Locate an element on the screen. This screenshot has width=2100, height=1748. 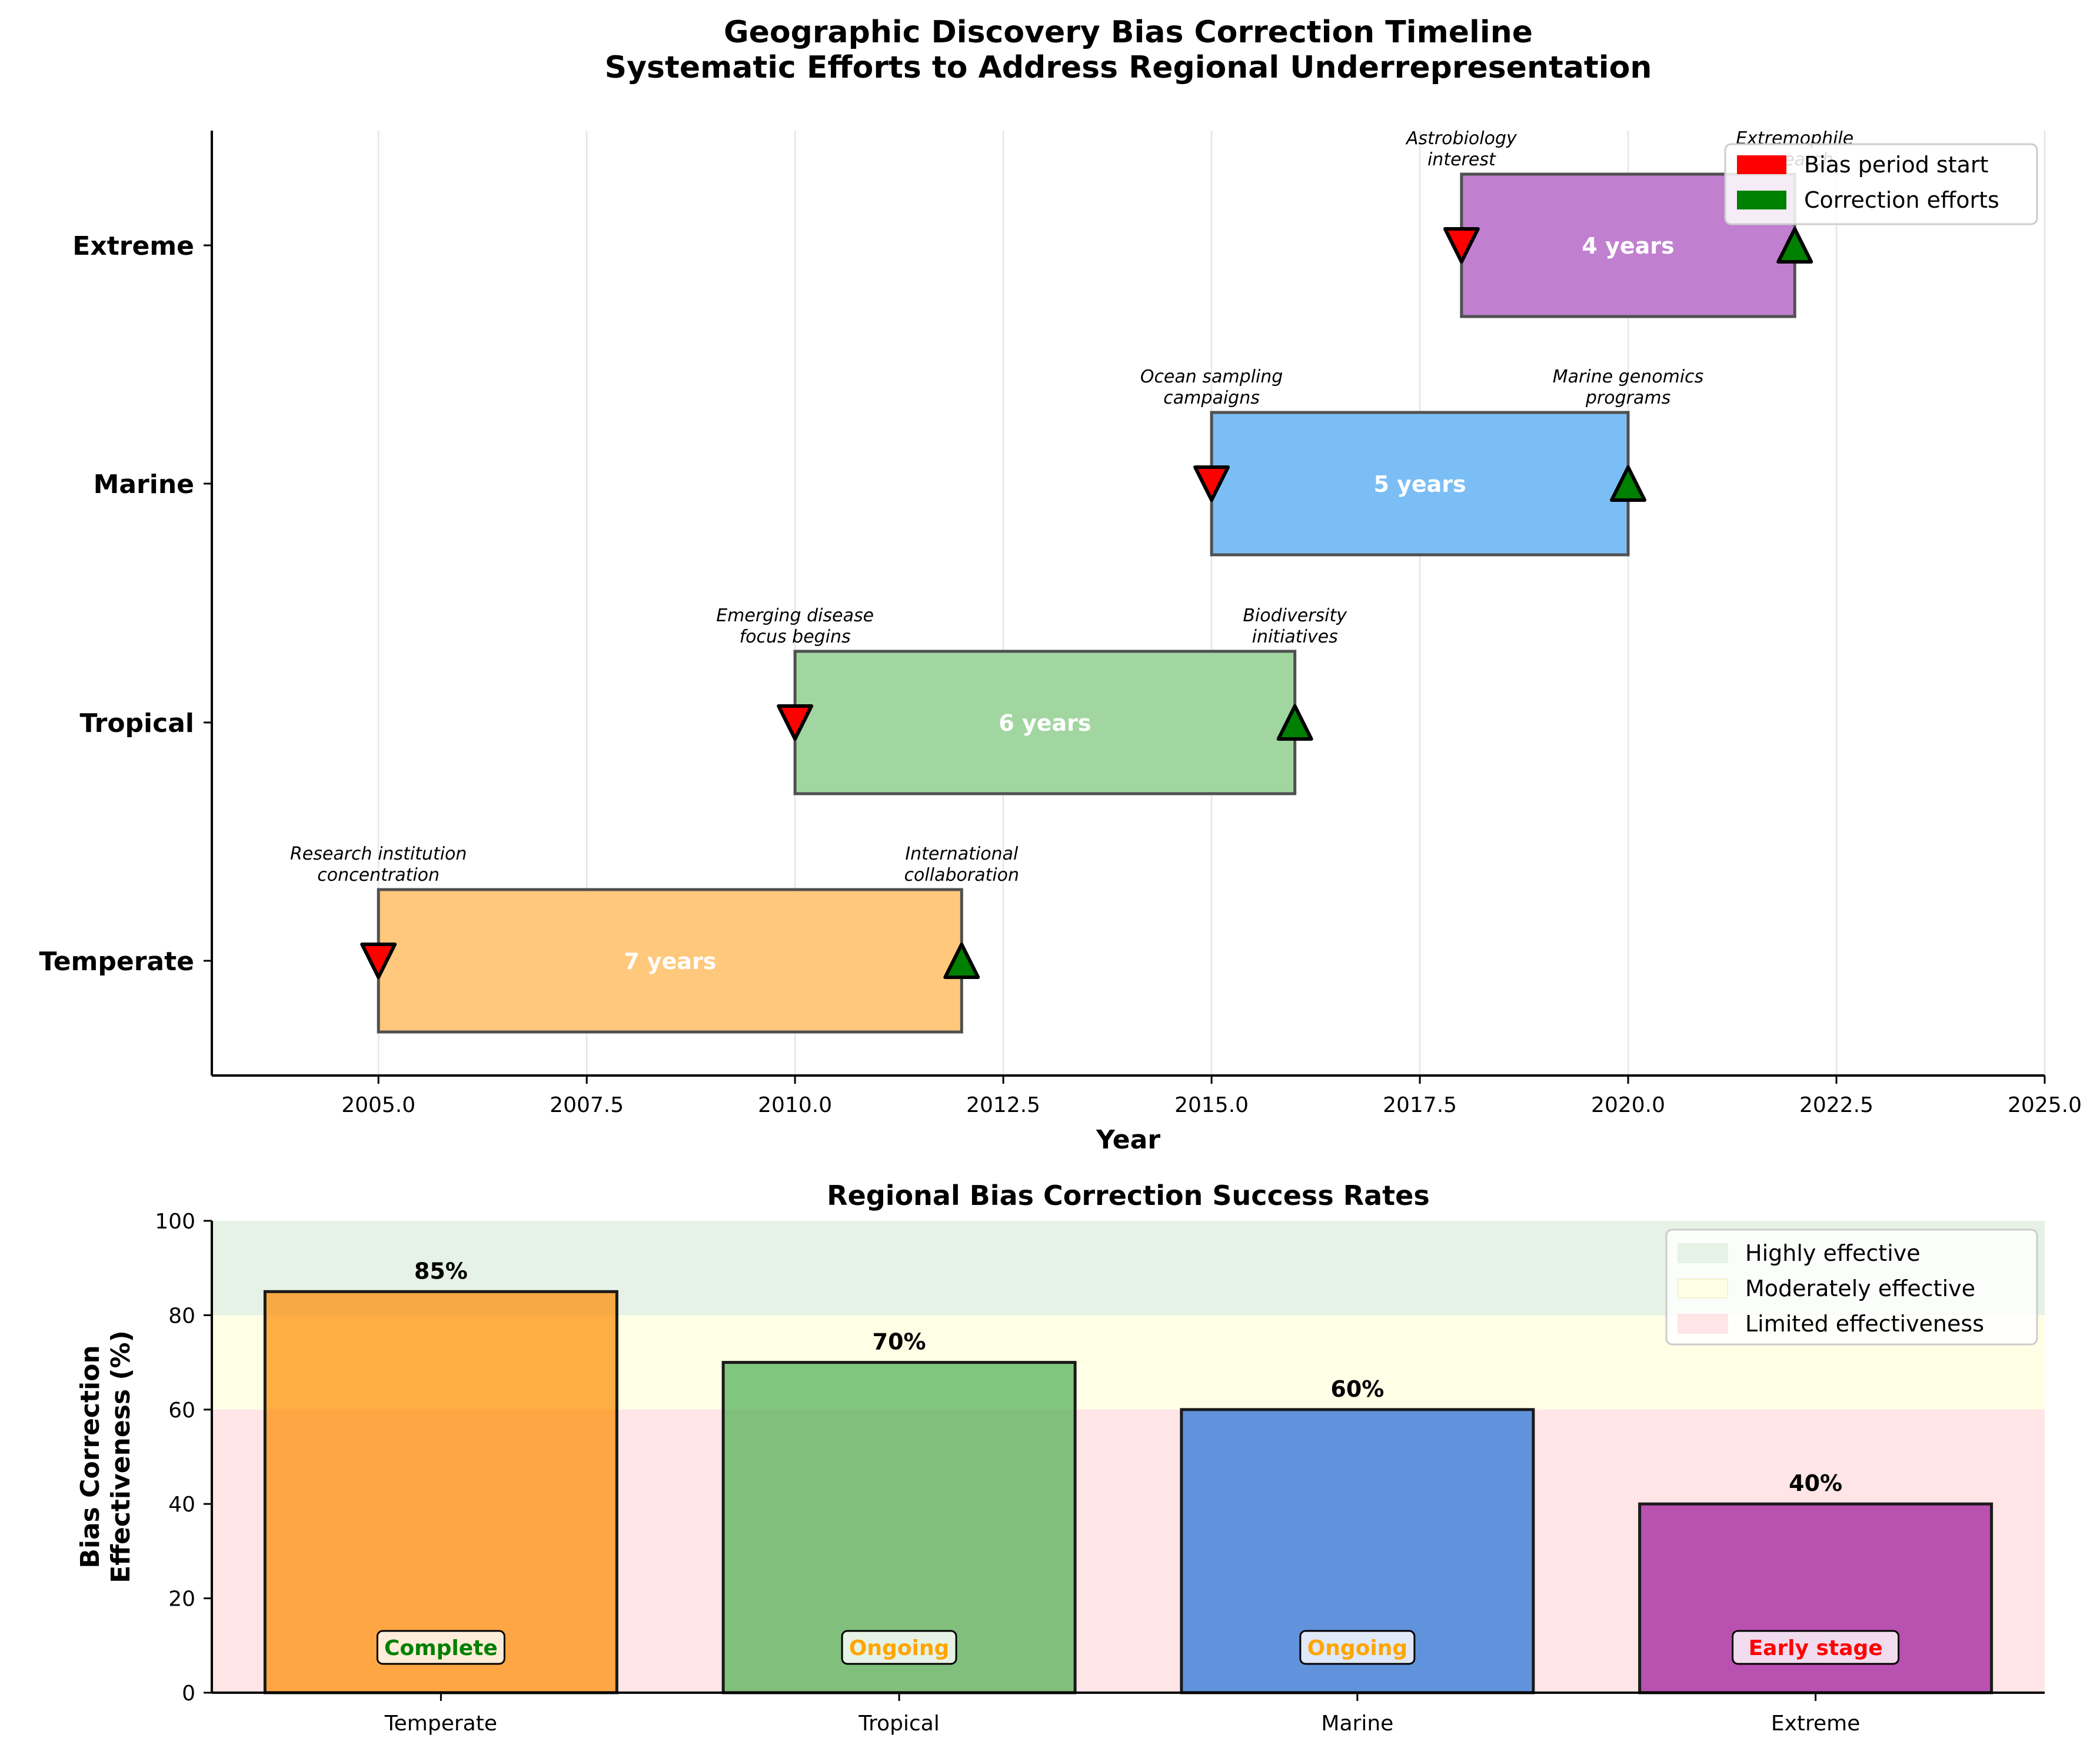
y-tick-label: Extreme is located at coordinates (133, 246).